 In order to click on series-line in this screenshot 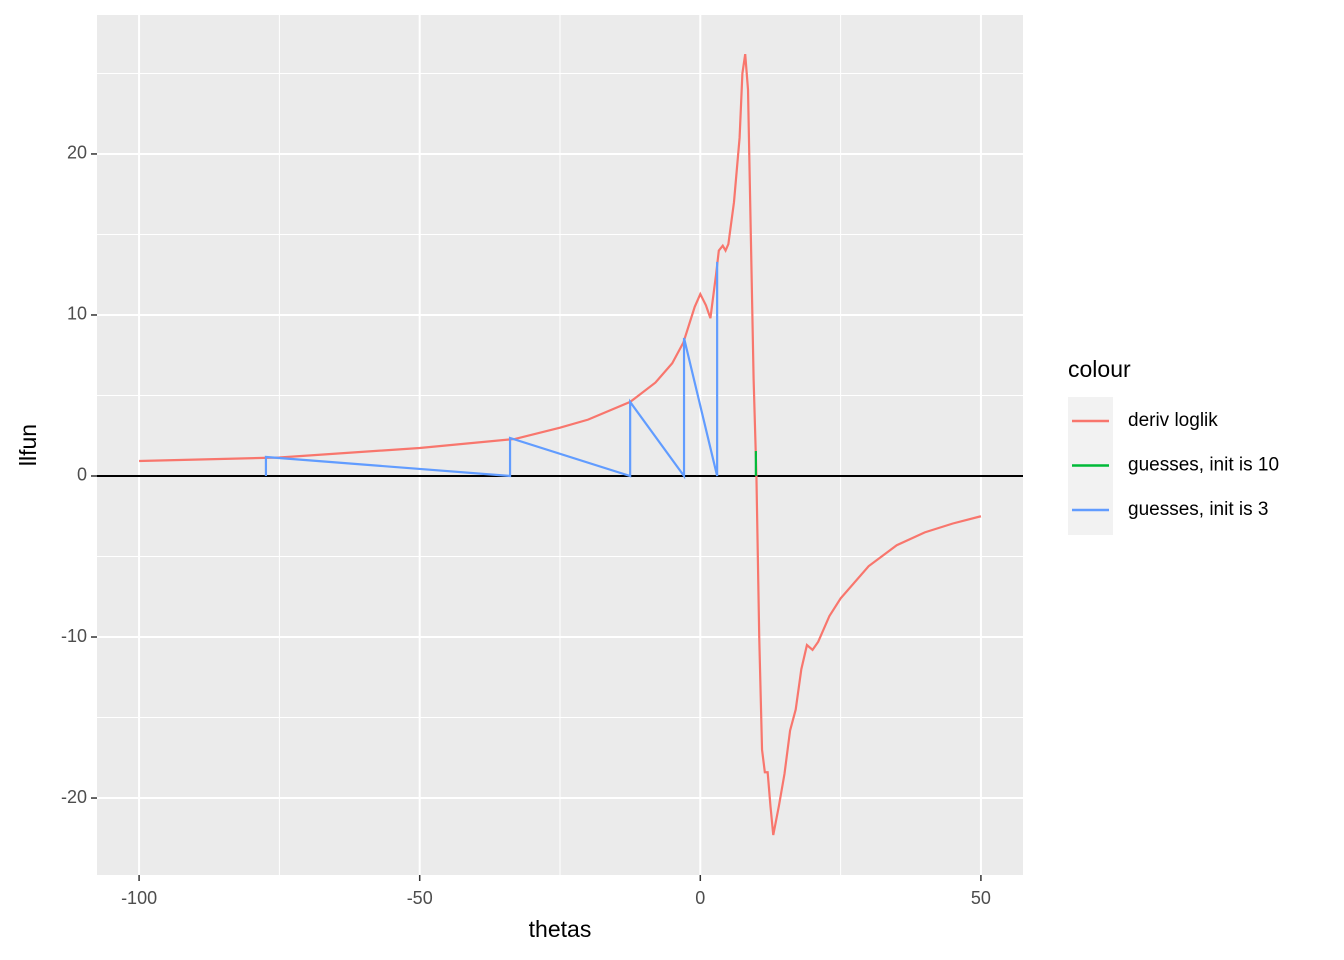, I will do `click(491, 370)`.